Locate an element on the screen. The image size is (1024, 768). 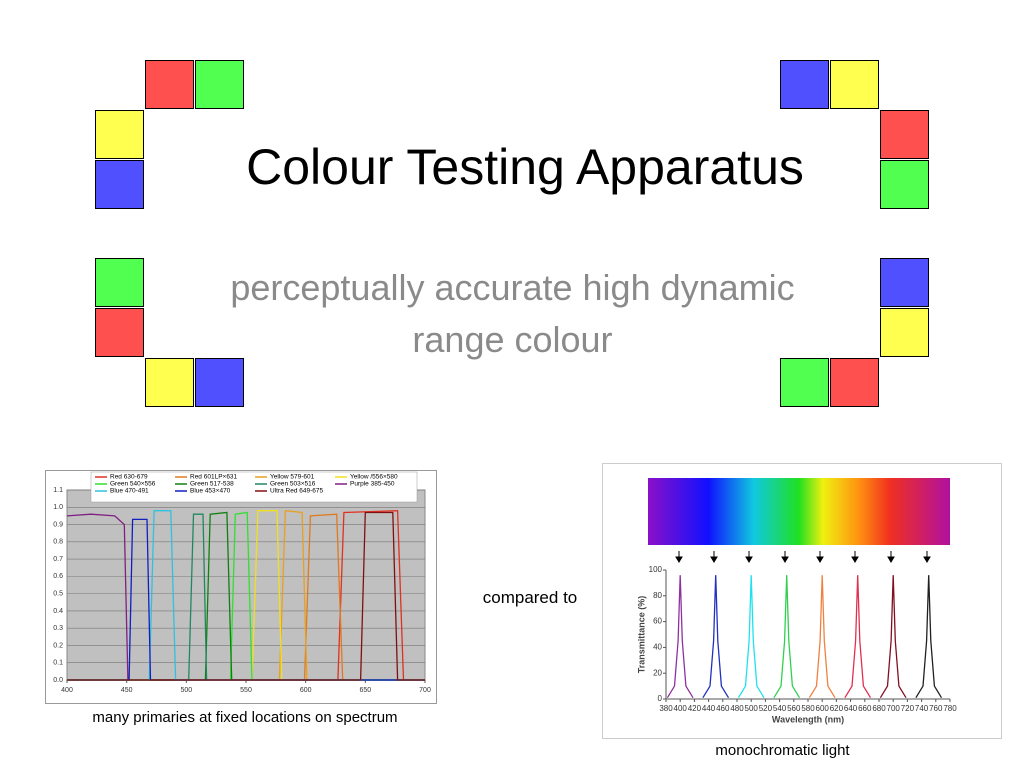
y-tick-label: 0.1 is located at coordinates (58, 663).